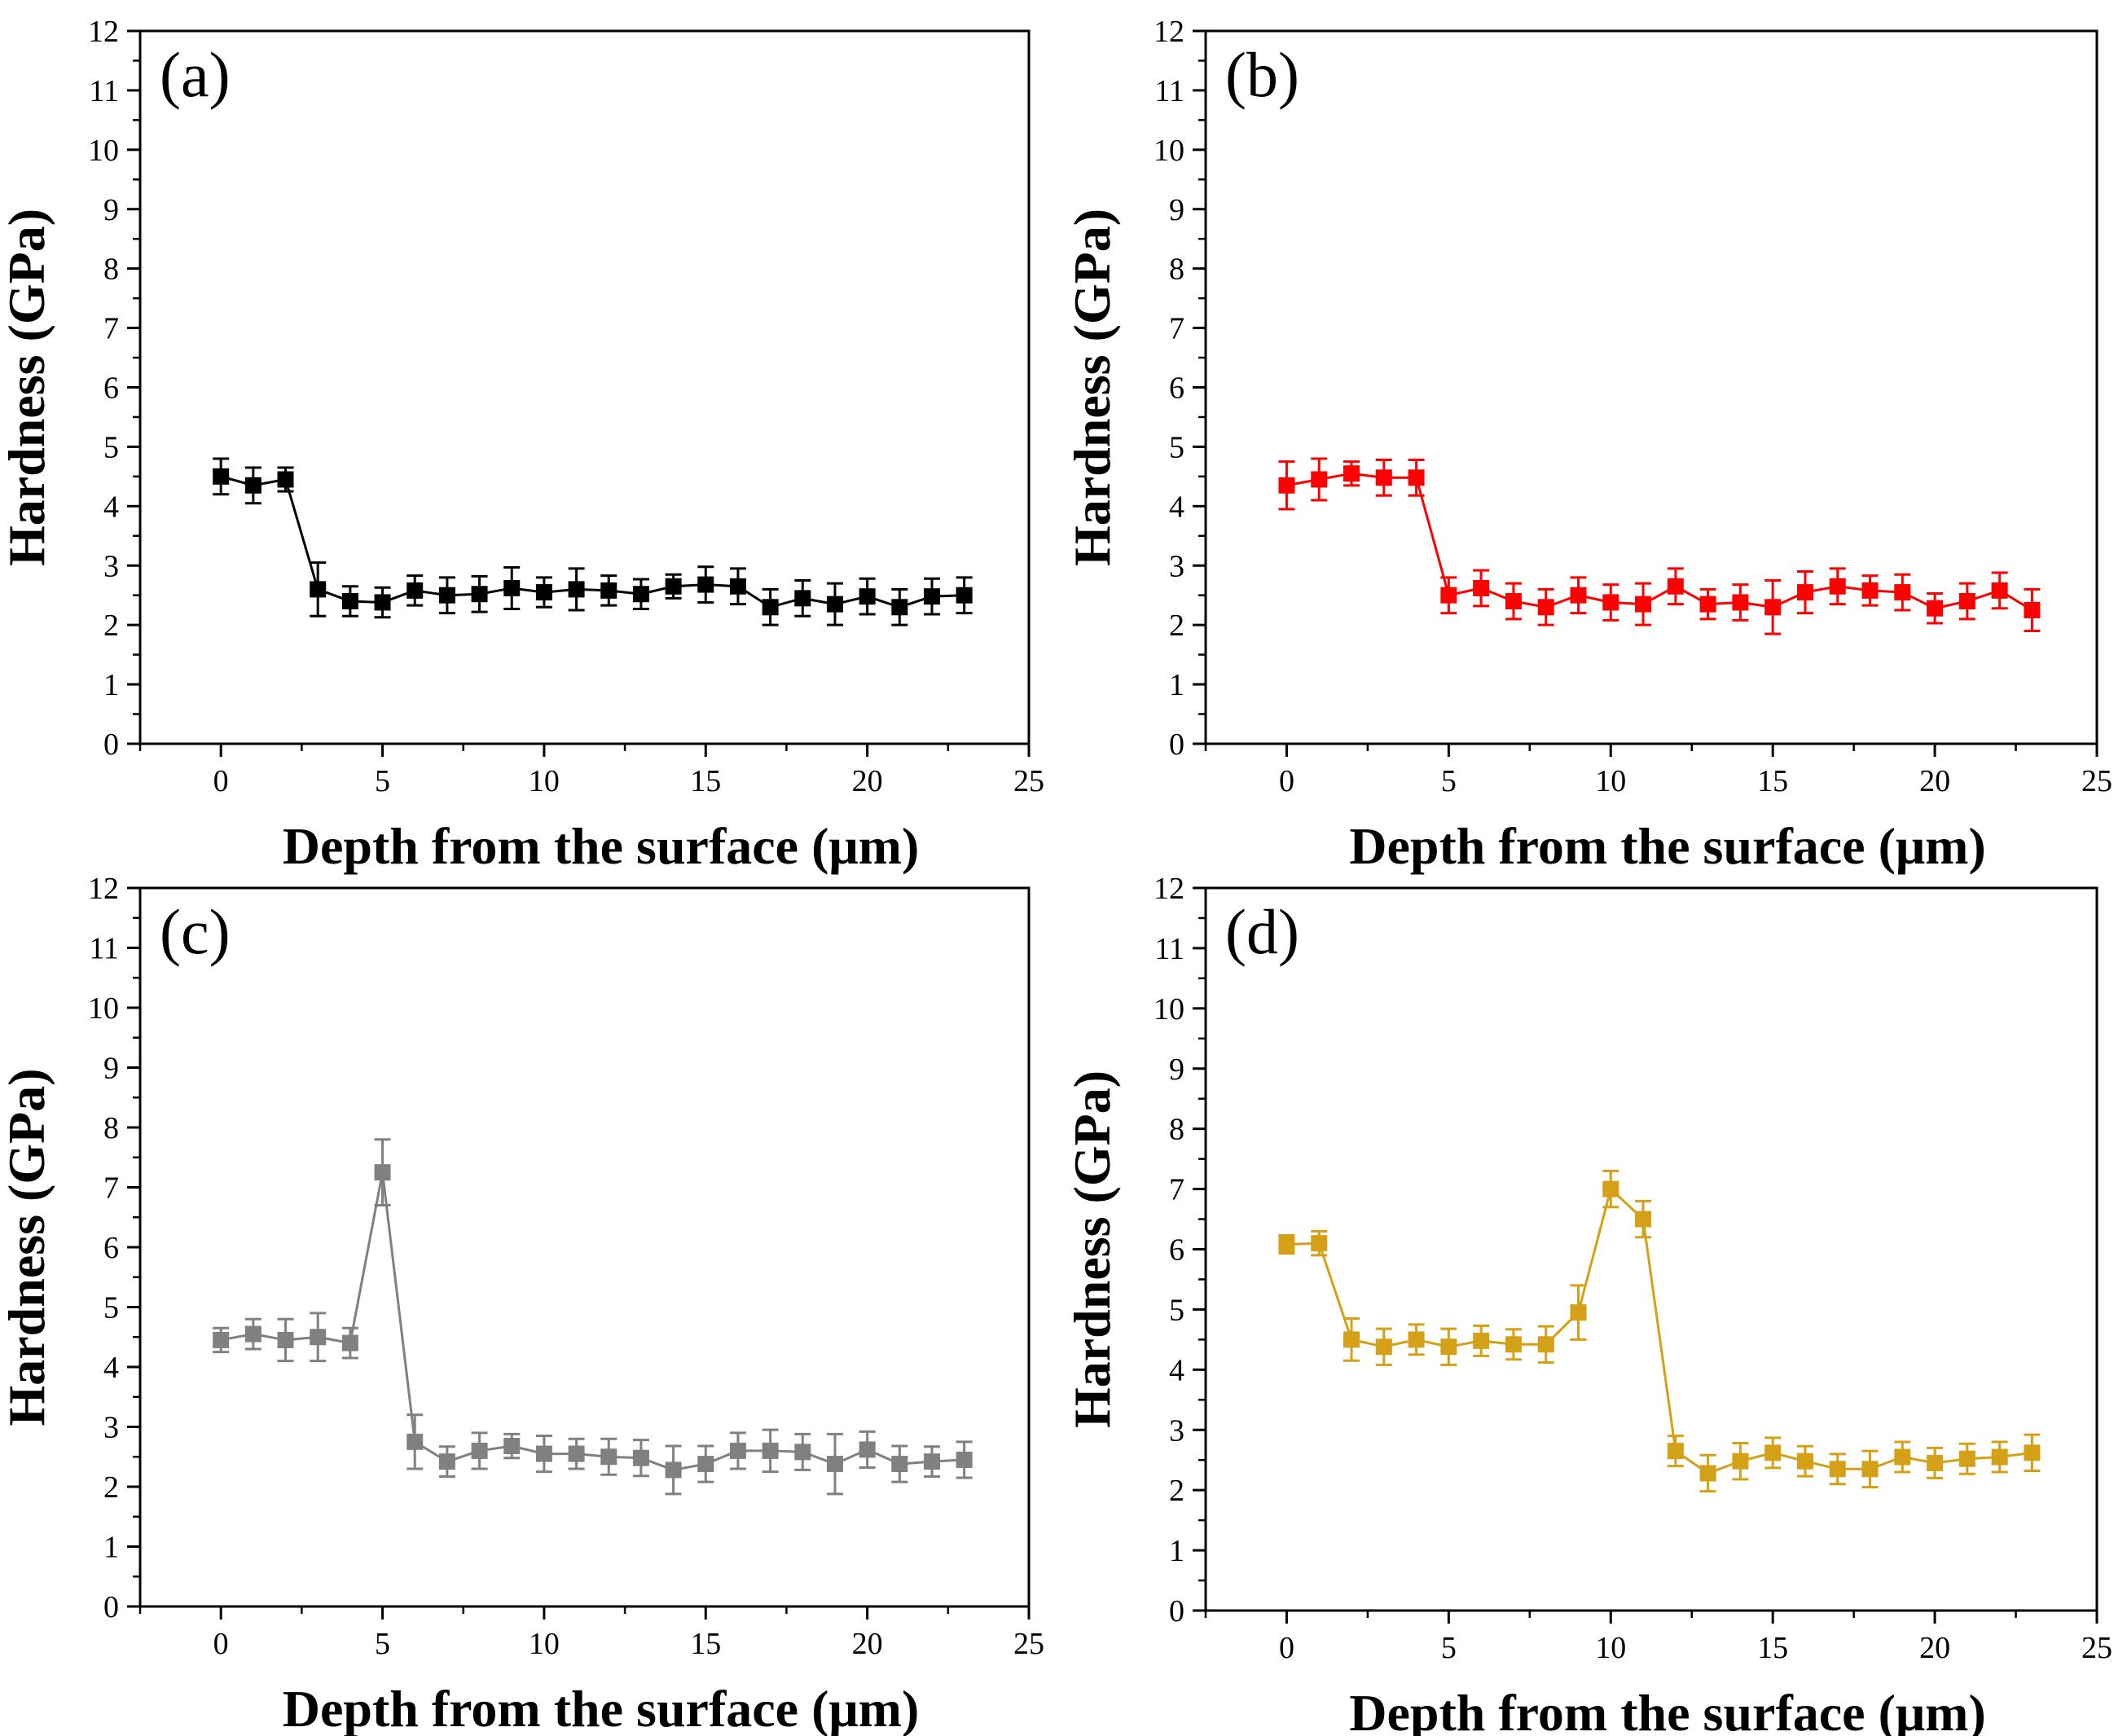 The height and width of the screenshot is (1736, 2127). I want to click on y-tick-label: 9, so click(111, 210).